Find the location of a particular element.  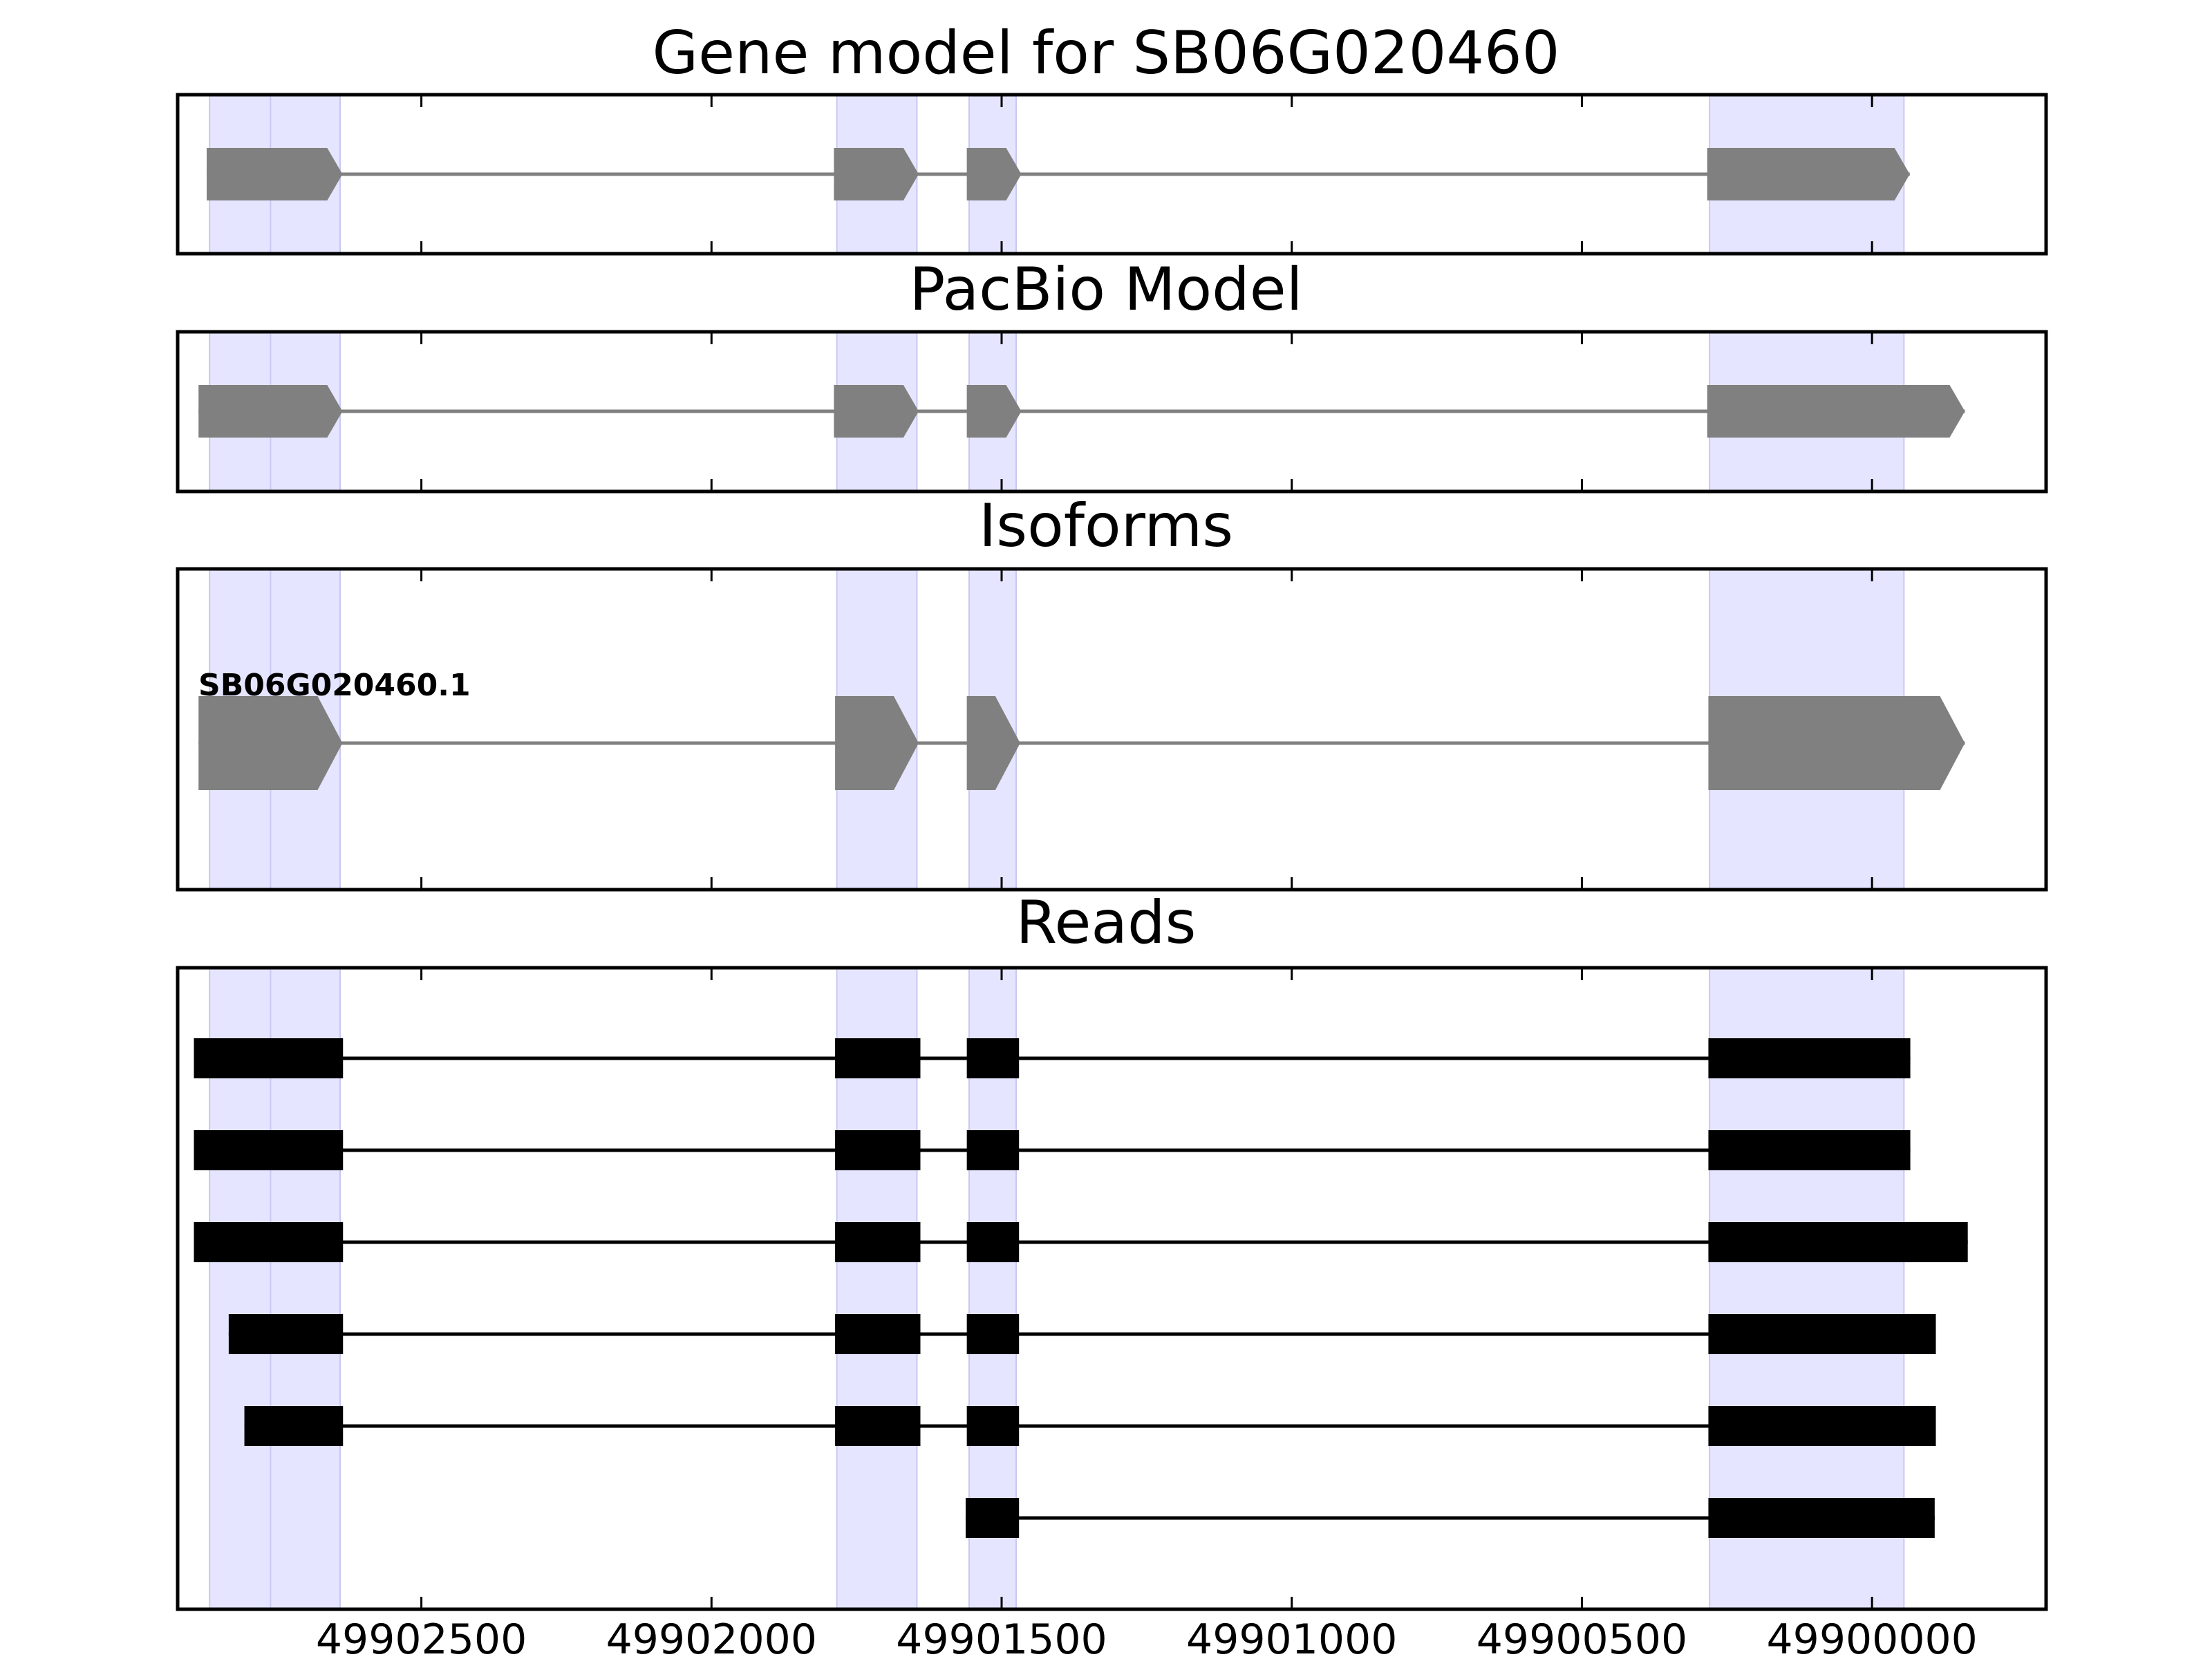

x-tick-label: 49901000 is located at coordinates (1291, 1637).